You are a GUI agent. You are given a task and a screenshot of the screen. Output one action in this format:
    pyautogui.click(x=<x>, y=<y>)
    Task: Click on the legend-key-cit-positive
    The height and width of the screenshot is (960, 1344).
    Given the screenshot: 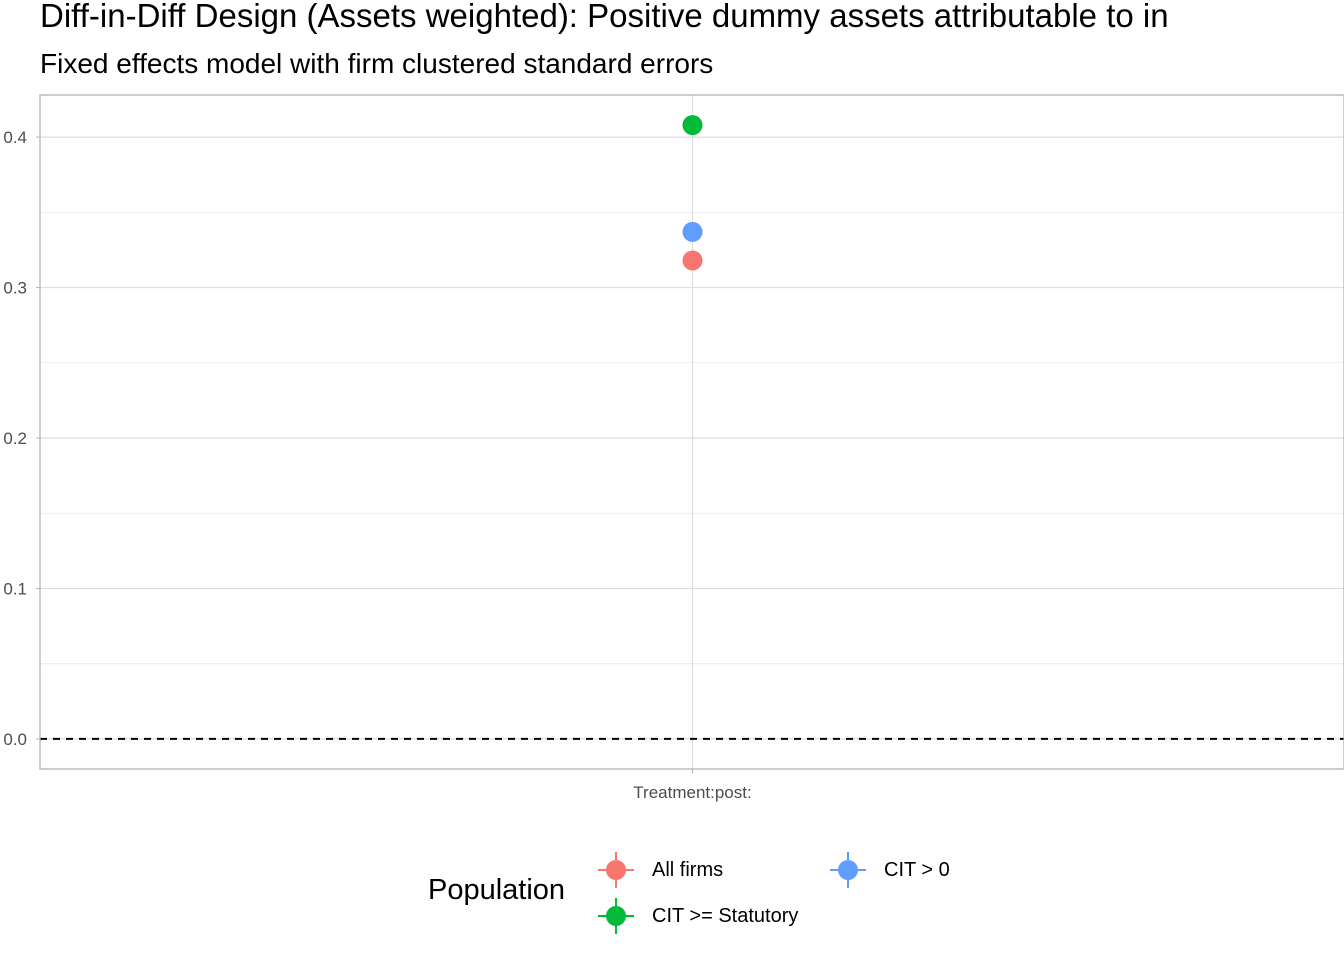 What is the action you would take?
    pyautogui.click(x=848, y=870)
    